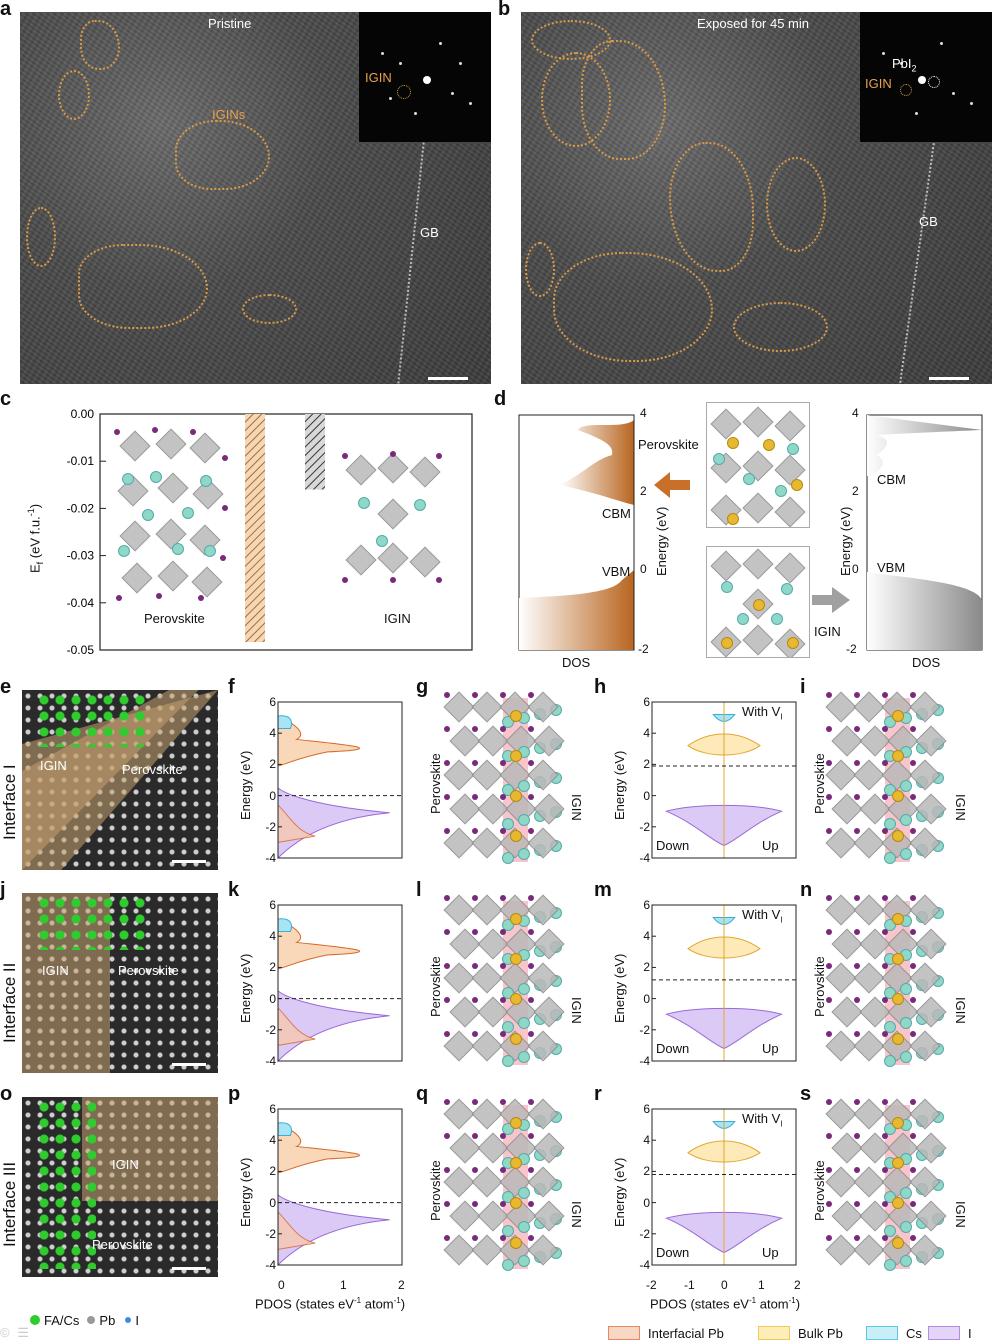 The image size is (992, 1342). Describe the element at coordinates (397, 618) in the screenshot. I see `c-igin-label: IGIN` at that location.